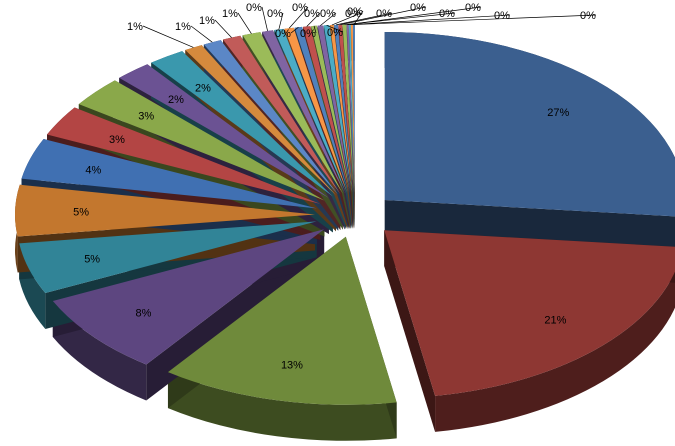 The width and height of the screenshot is (675, 446). What do you see at coordinates (369, 27) in the screenshot?
I see `leader-lines` at bounding box center [369, 27].